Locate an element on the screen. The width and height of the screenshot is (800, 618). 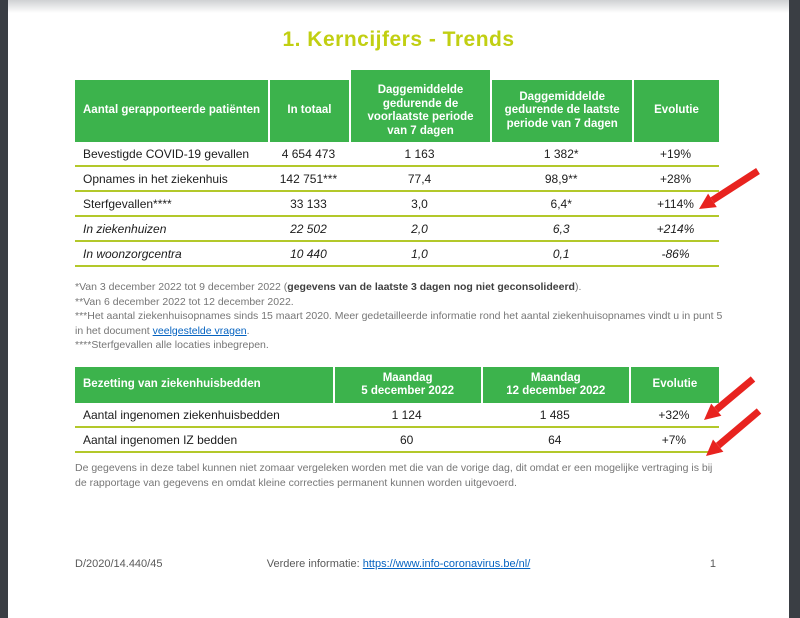
table-row: Sterfgevallen**** 33 133 3,0 6,4* +114% is located at coordinates (397, 204).